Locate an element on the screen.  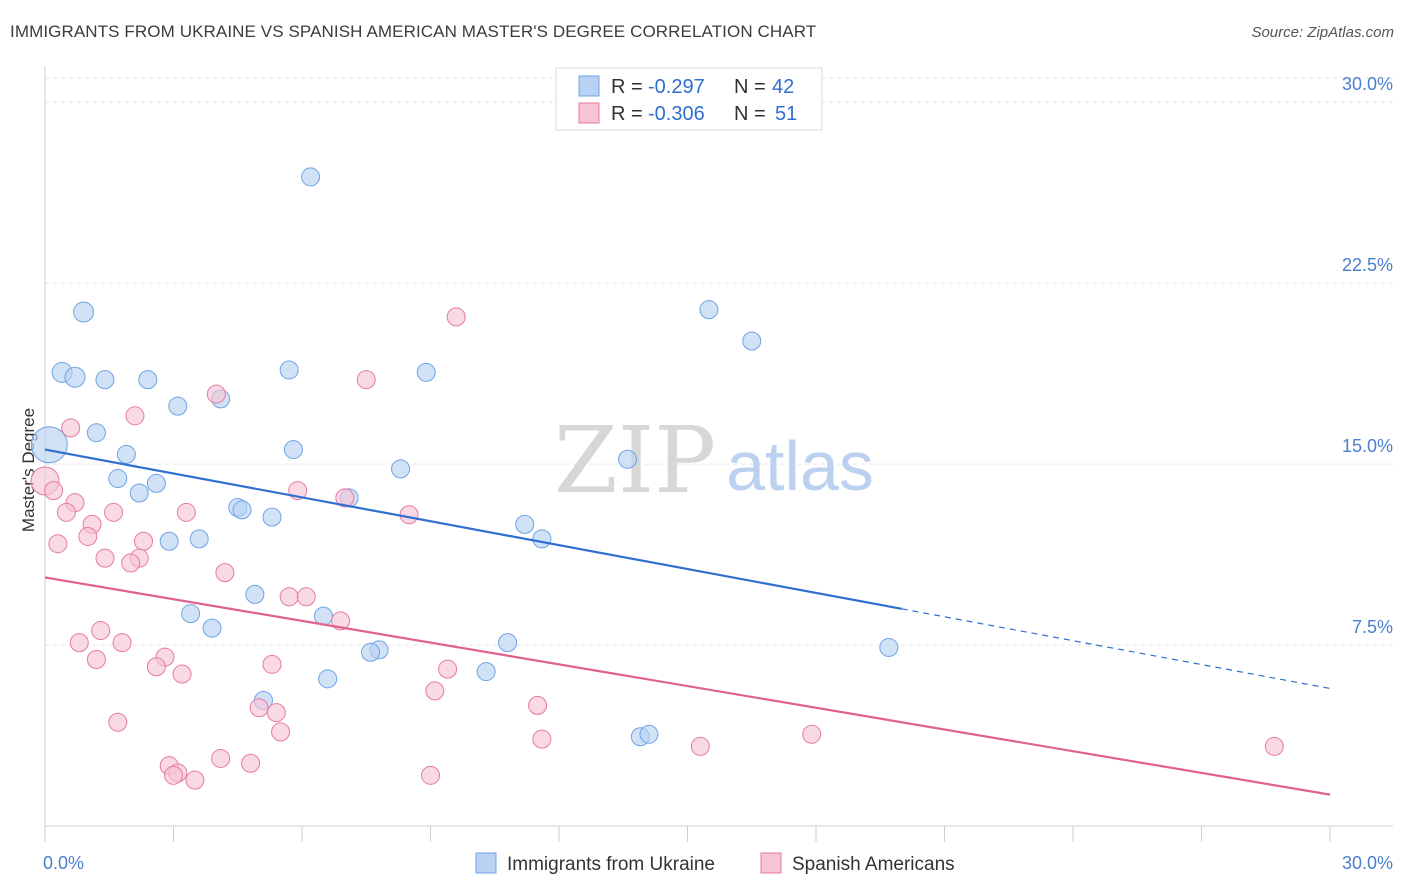
legend-r-value-2: -0.306 is located at coordinates (676, 114).